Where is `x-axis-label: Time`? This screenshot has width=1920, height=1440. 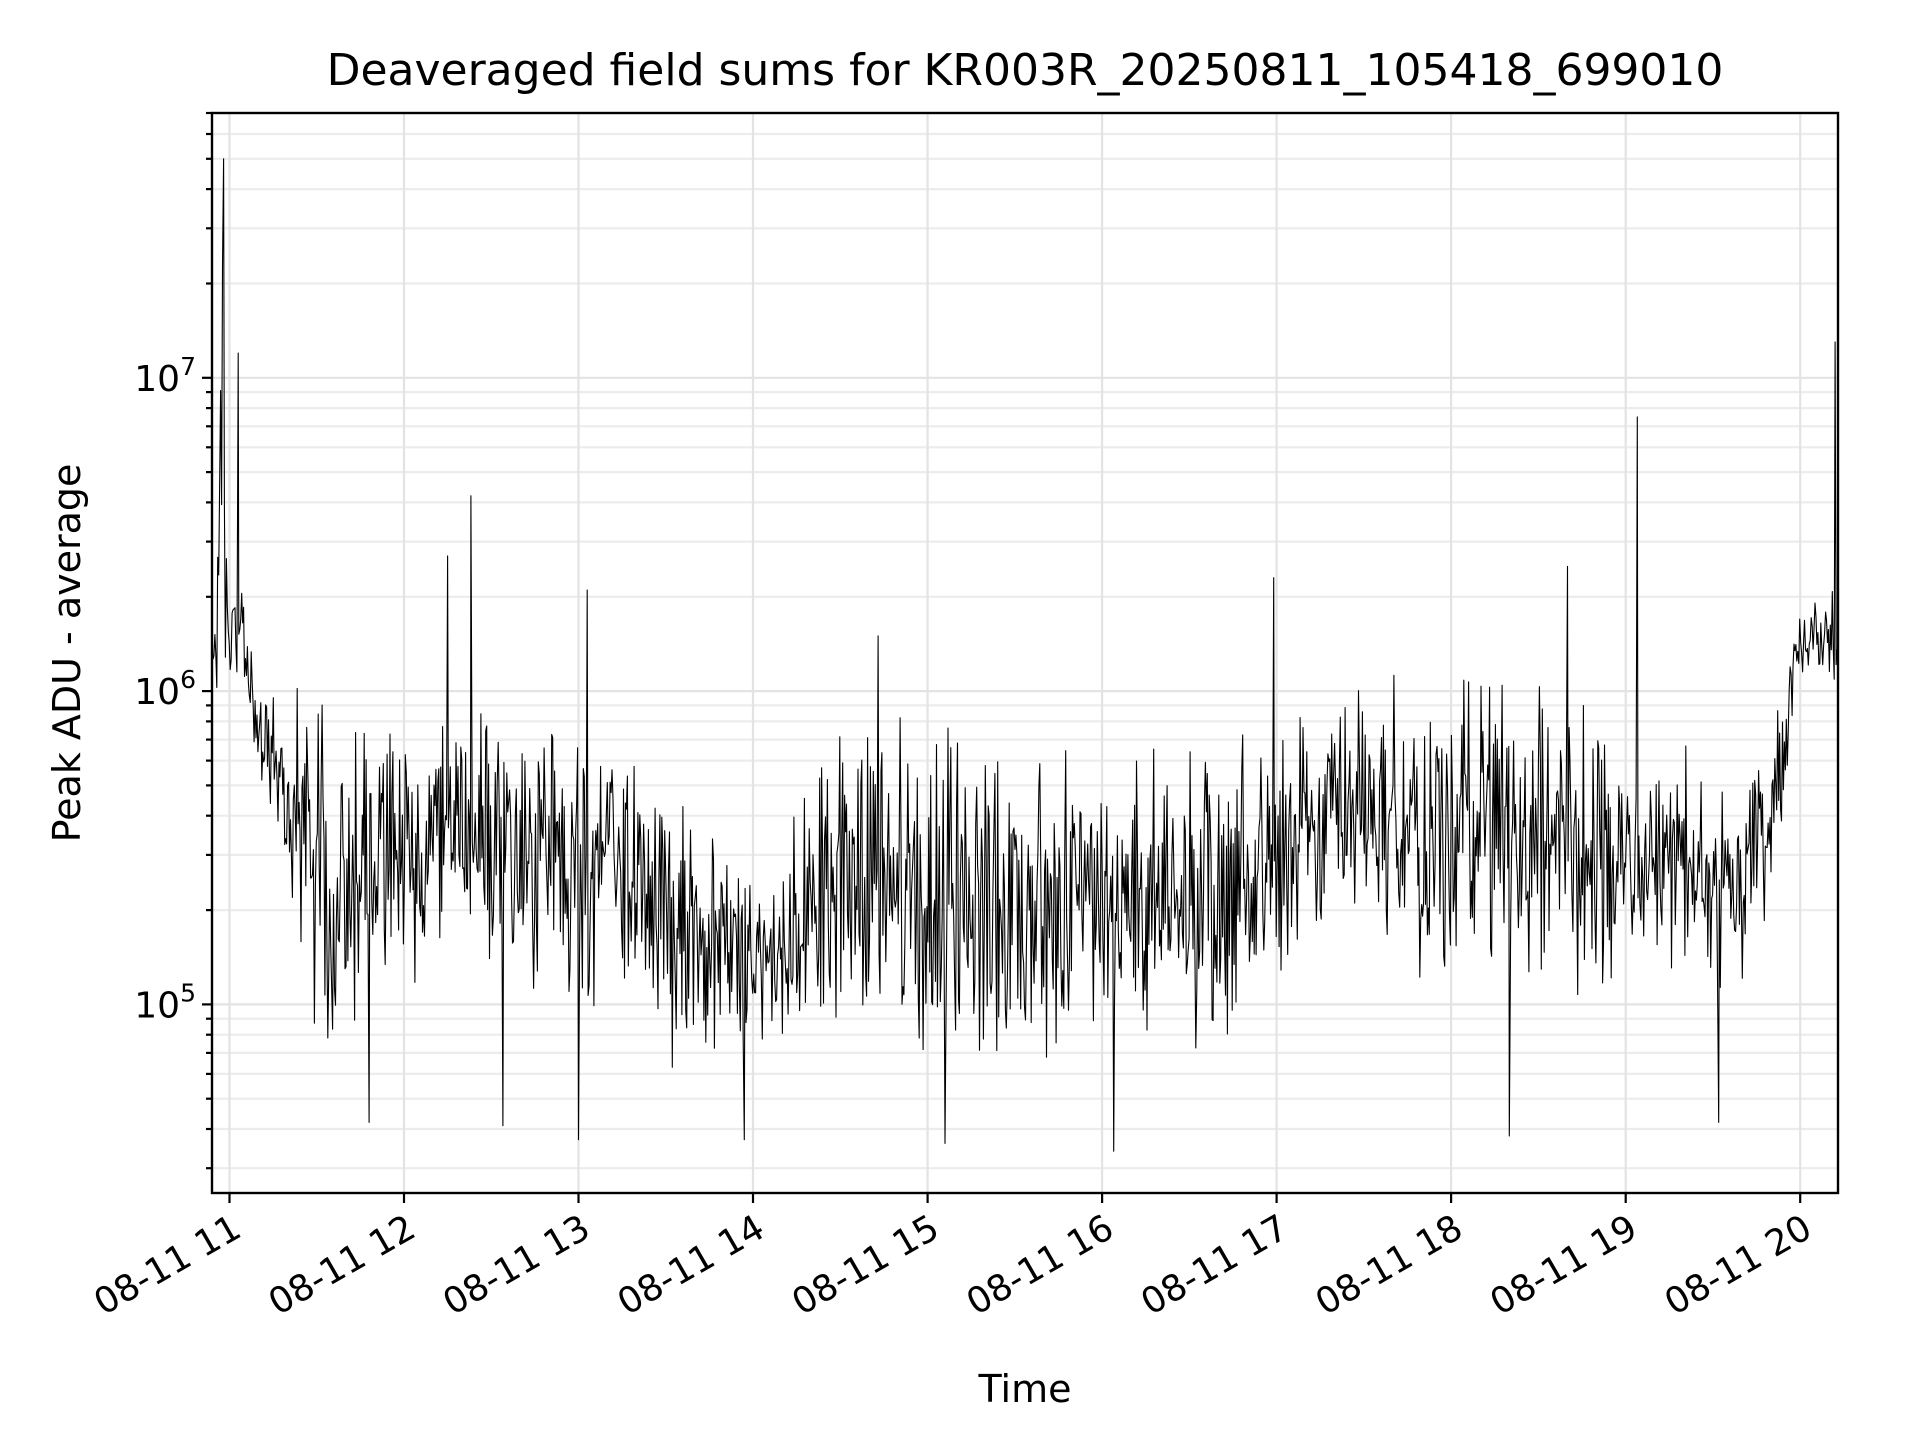
x-axis-label: Time is located at coordinates (1025, 1389).